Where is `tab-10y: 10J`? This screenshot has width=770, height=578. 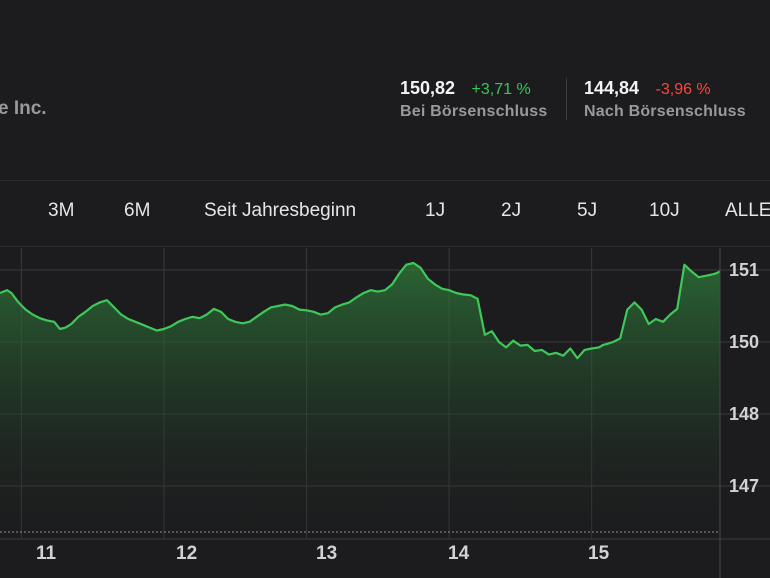
tab-10y: 10J is located at coordinates (664, 210).